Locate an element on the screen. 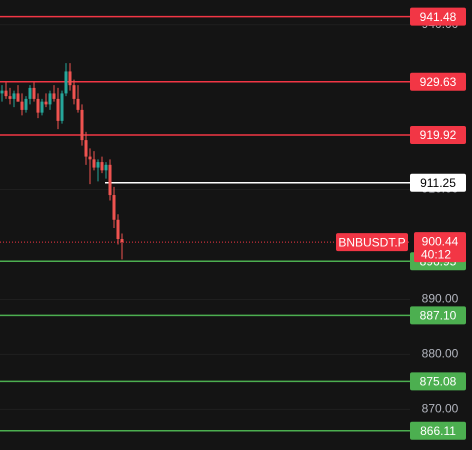  last-price-box is located at coordinates (440, 247).